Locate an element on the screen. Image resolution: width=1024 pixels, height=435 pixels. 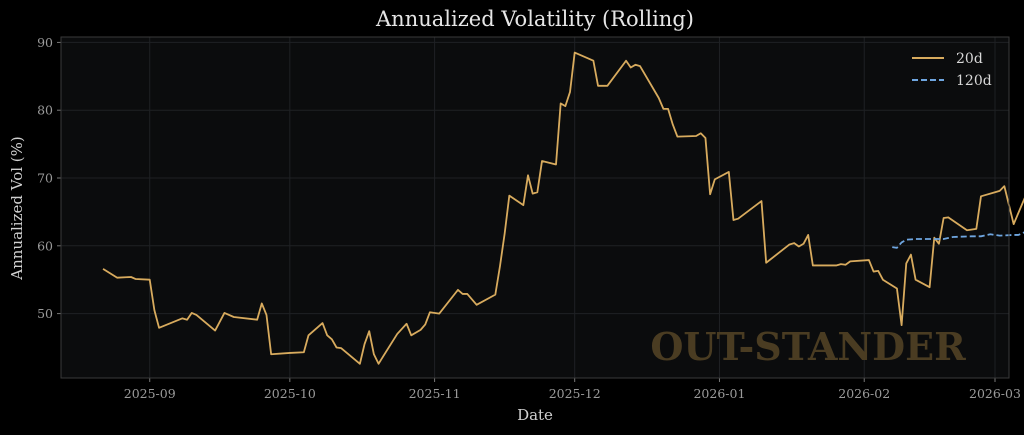
x-tick-label-3: 2025-12 is located at coordinates (575, 393).